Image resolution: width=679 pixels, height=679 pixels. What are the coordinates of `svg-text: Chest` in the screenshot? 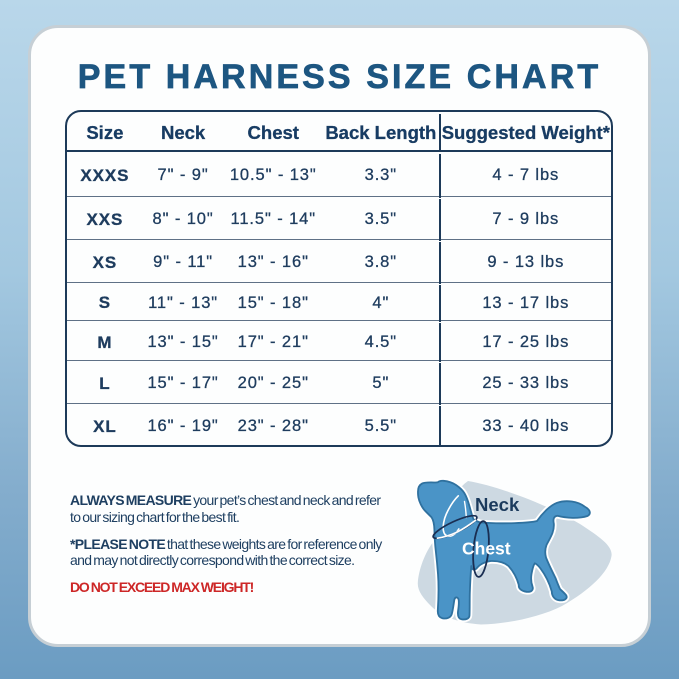 It's located at (486, 549).